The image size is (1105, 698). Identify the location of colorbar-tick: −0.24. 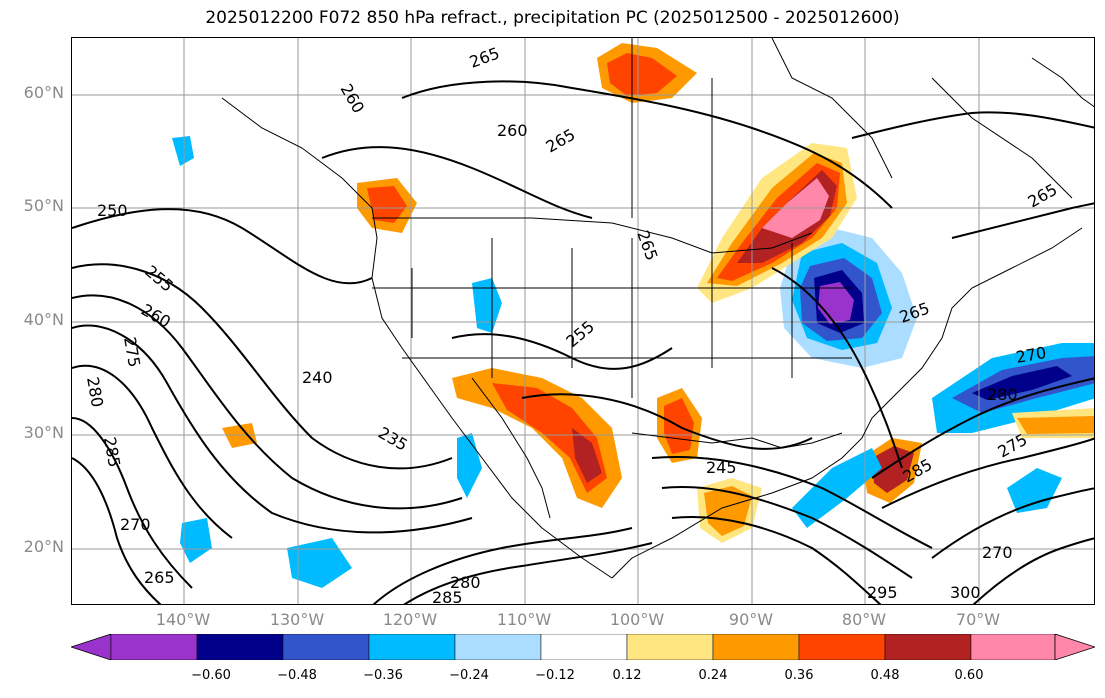
(469, 675).